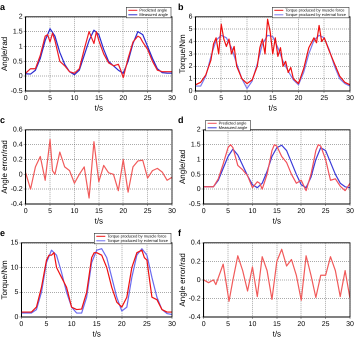 Image resolution: width=357 pixels, height=339 pixels. What do you see at coordinates (181, 7) in the screenshot?
I see `chart-title: b` at bounding box center [181, 7].